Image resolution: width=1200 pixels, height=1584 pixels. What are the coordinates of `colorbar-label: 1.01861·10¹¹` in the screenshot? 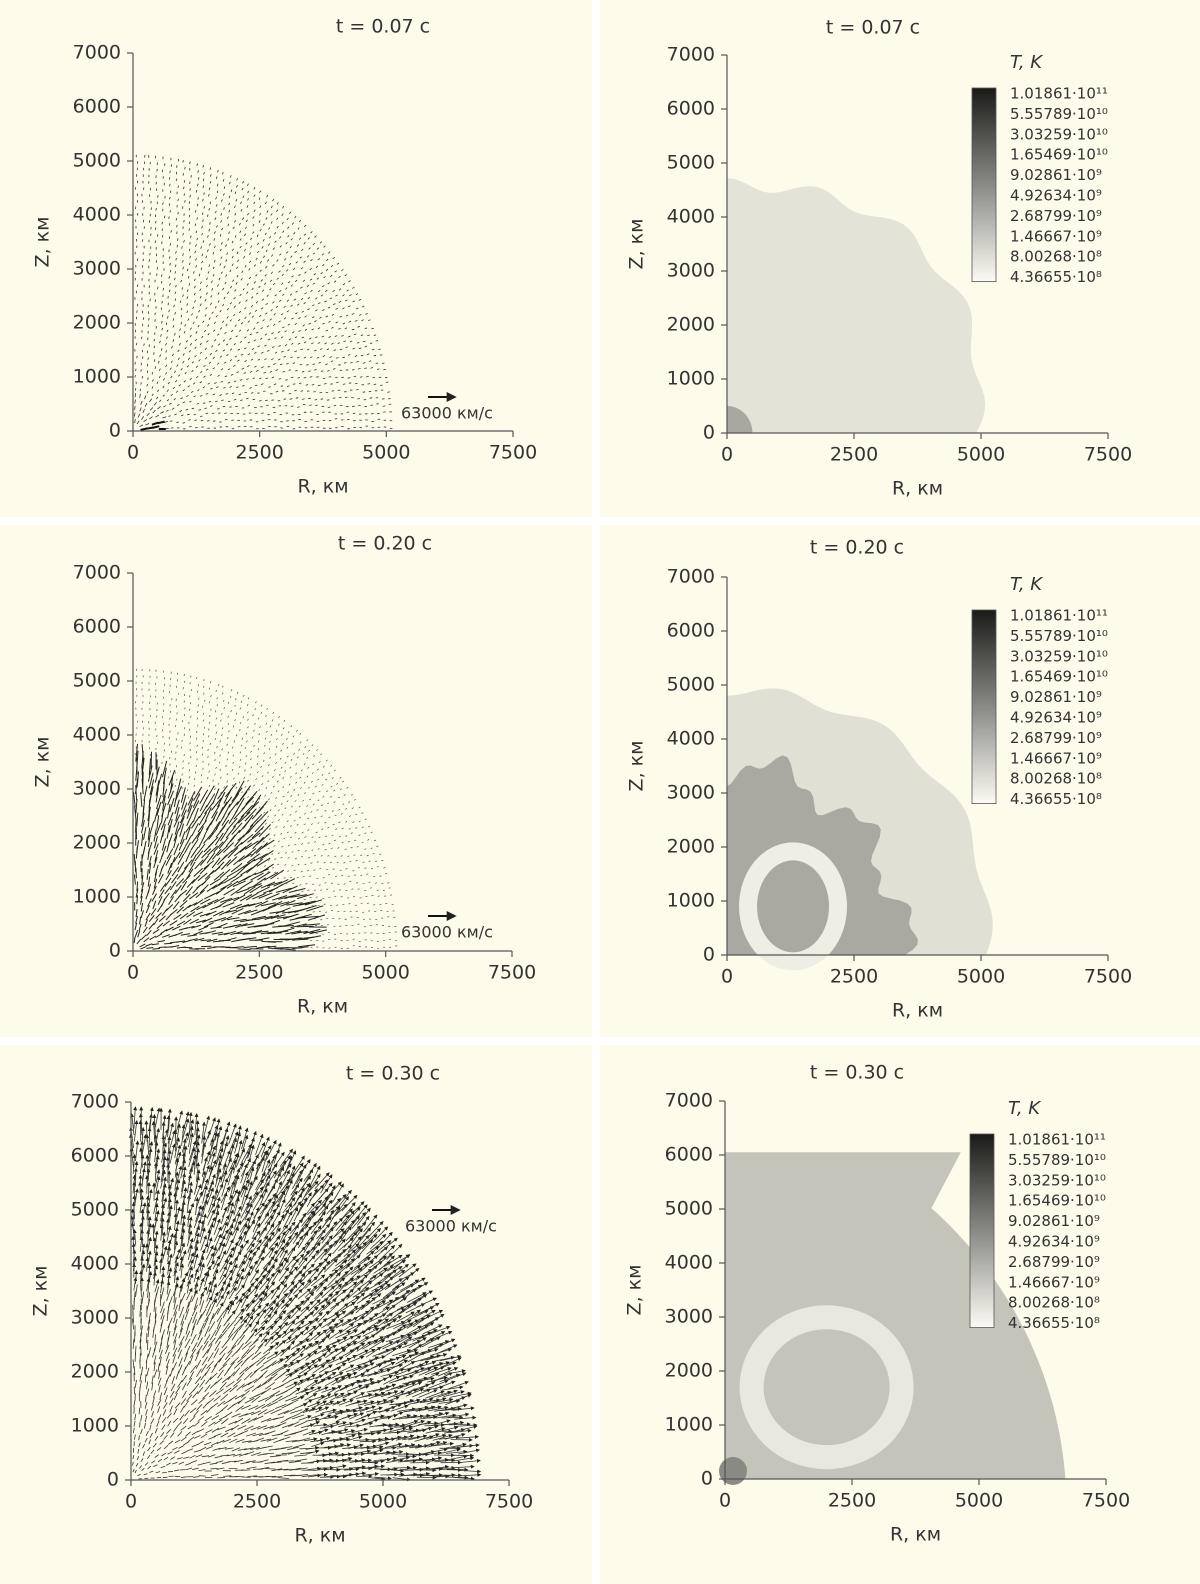 It's located at (1059, 94).